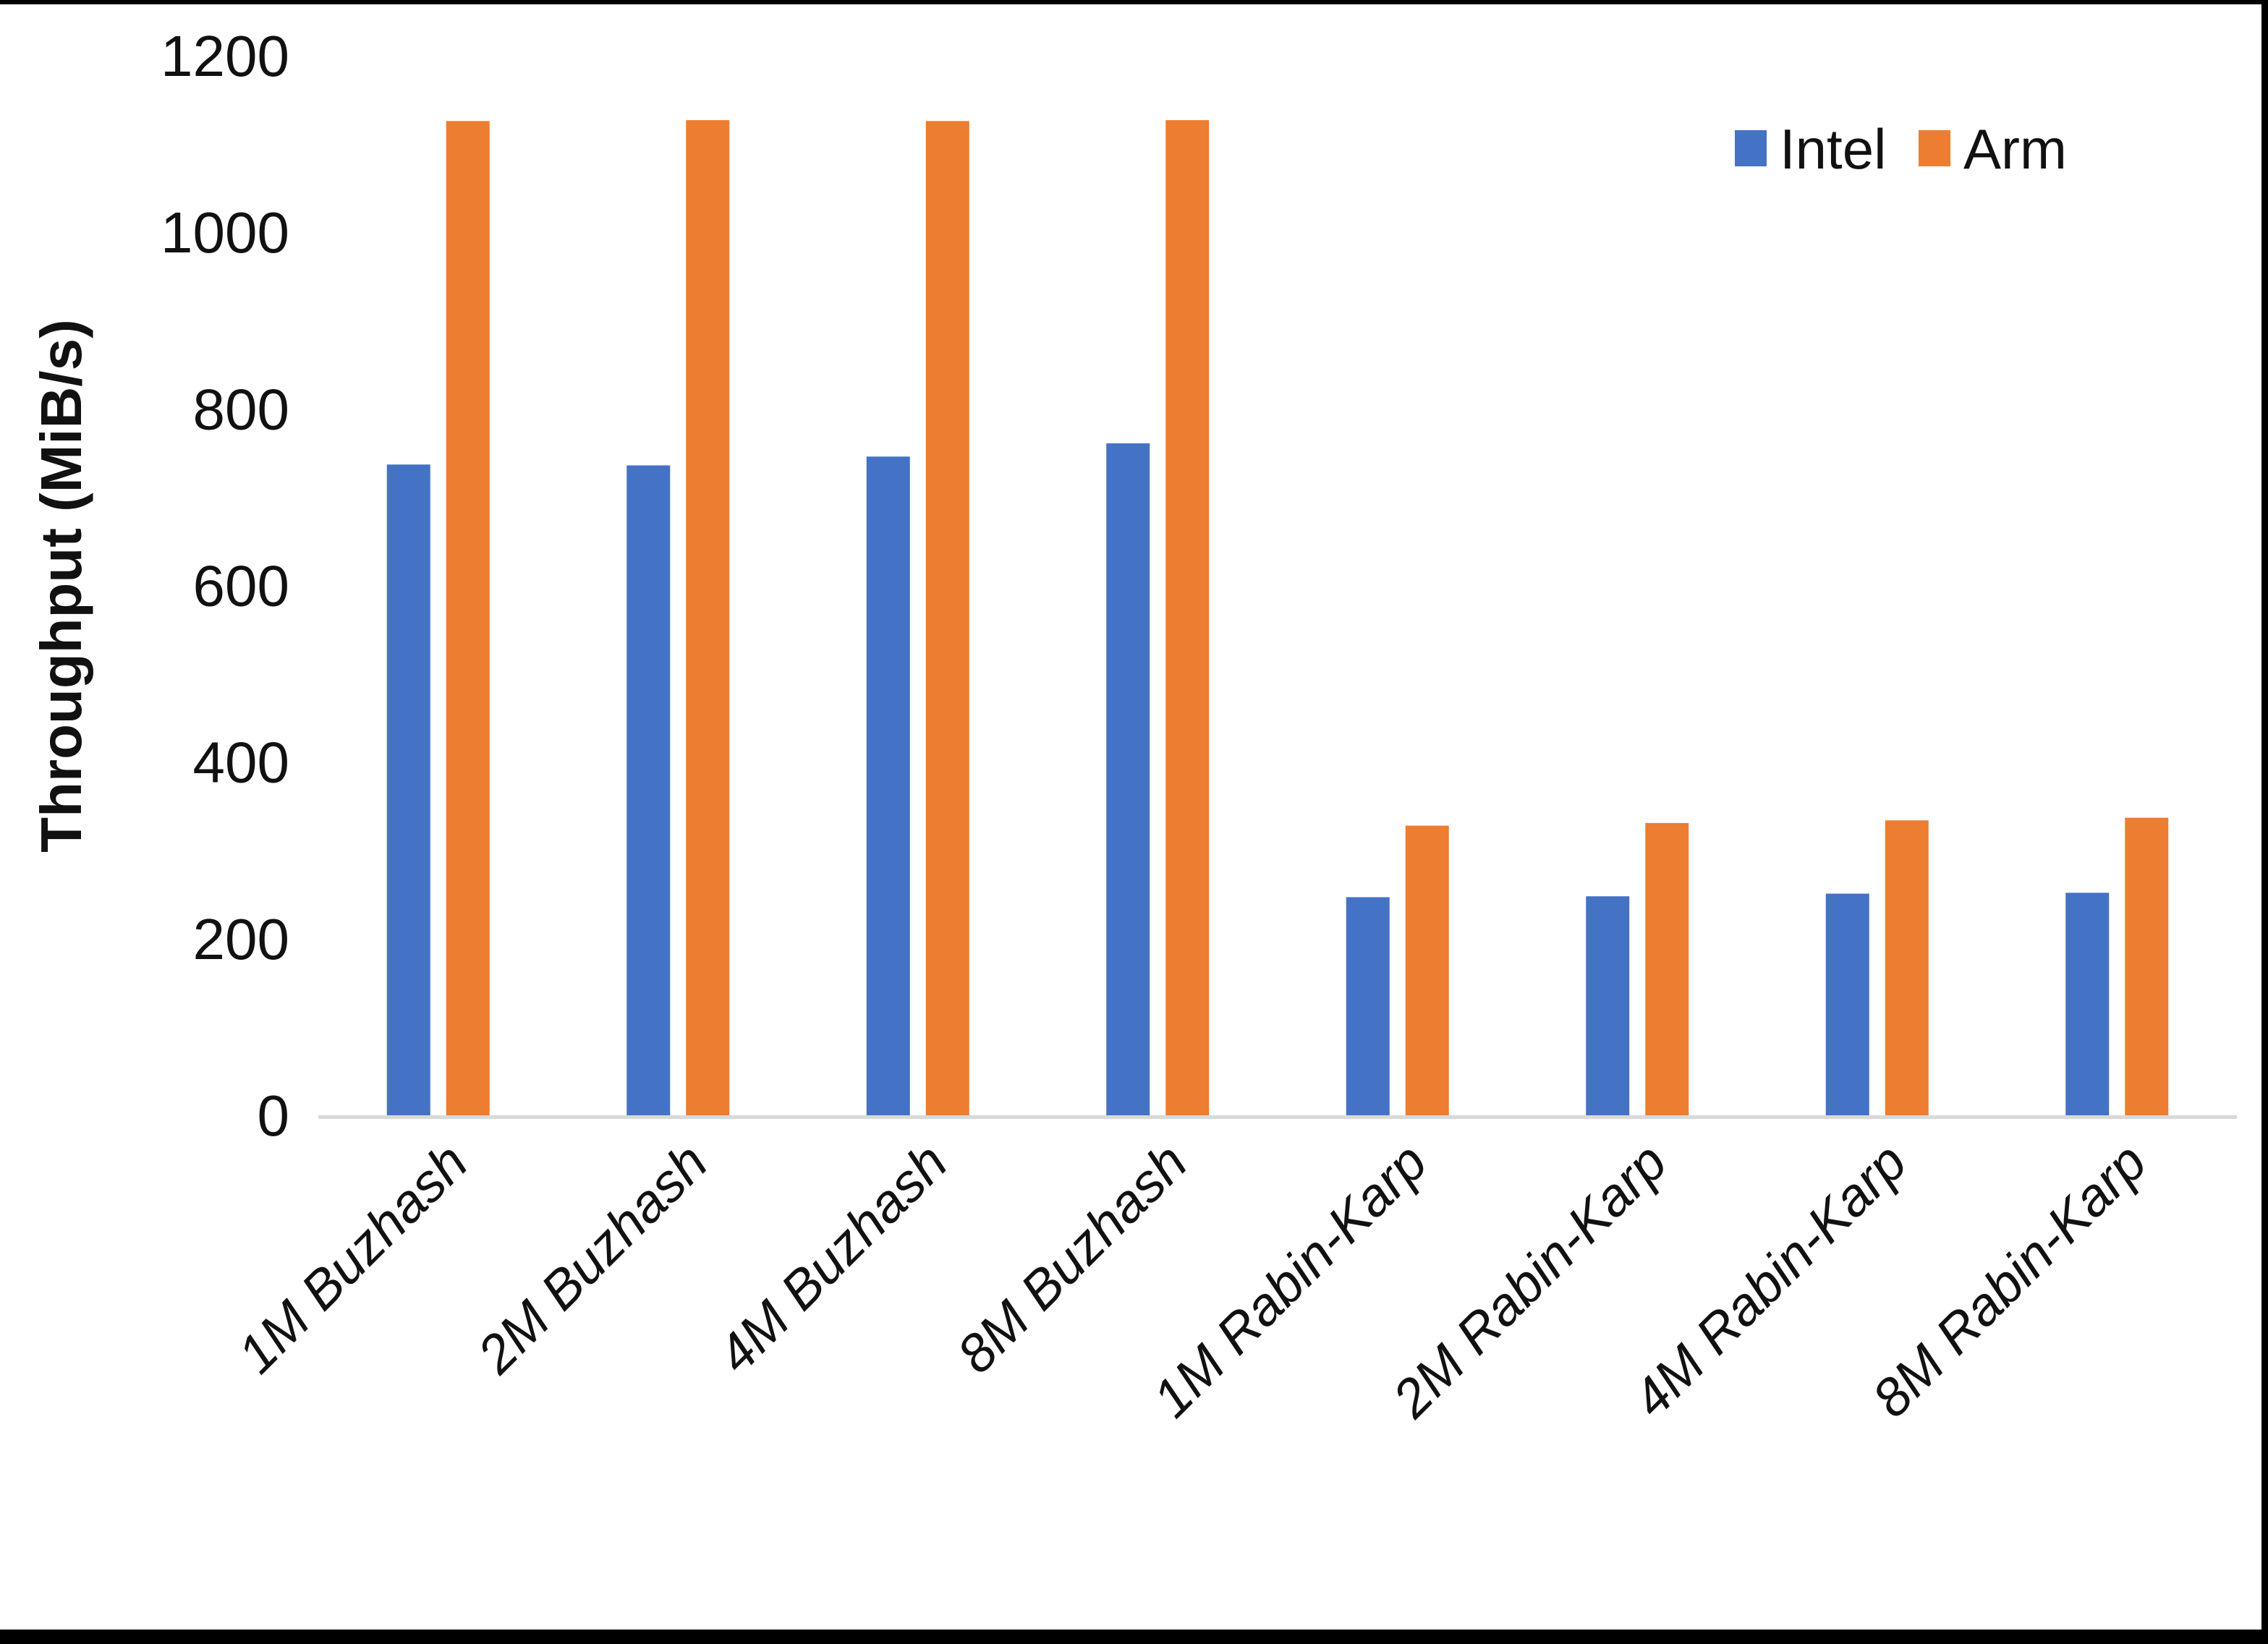 This screenshot has width=2268, height=1644. What do you see at coordinates (591, 1258) in the screenshot?
I see `x-category-label: 2M Buzhash` at bounding box center [591, 1258].